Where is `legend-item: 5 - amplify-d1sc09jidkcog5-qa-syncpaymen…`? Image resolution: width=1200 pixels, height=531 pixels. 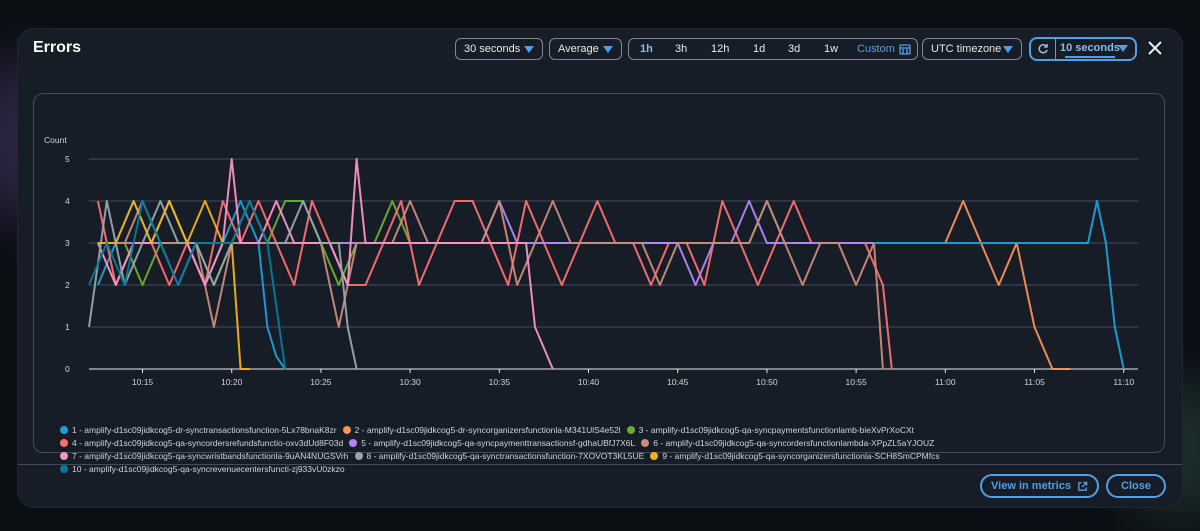
legend-item: 5 - amplify-d1sc09jidkcog5-qa-syncpaymen… is located at coordinates (492, 443).